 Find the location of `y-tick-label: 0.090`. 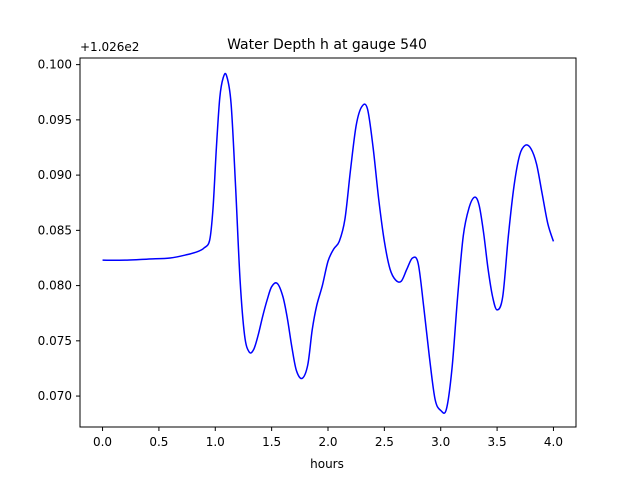

y-tick-label: 0.090 is located at coordinates (55, 175).